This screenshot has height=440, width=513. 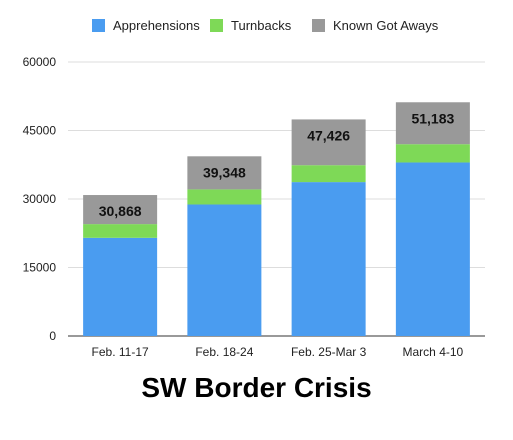 I want to click on legend: Apprehensions Turnbacks Known Got Aways, so click(x=265, y=25).